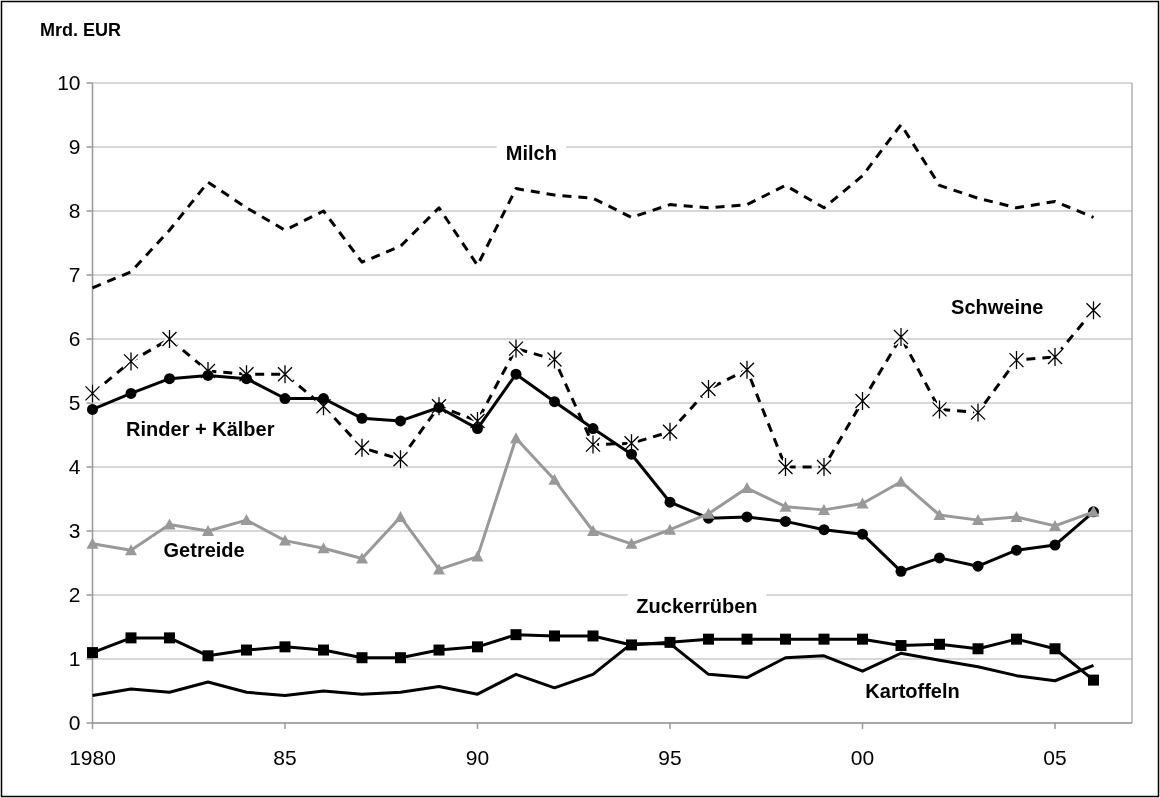  I want to click on x-tick-label: 00, so click(862, 757).